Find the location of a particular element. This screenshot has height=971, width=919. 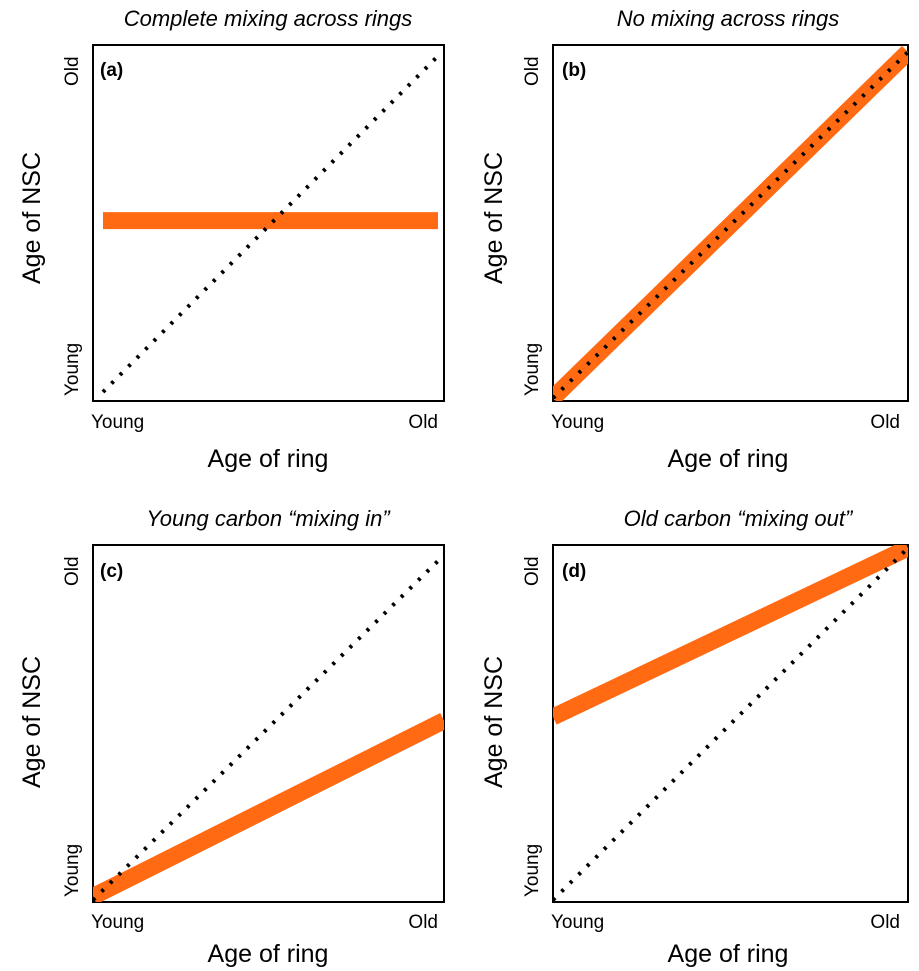

panel-b-x-tick-young: Young is located at coordinates (577, 422).